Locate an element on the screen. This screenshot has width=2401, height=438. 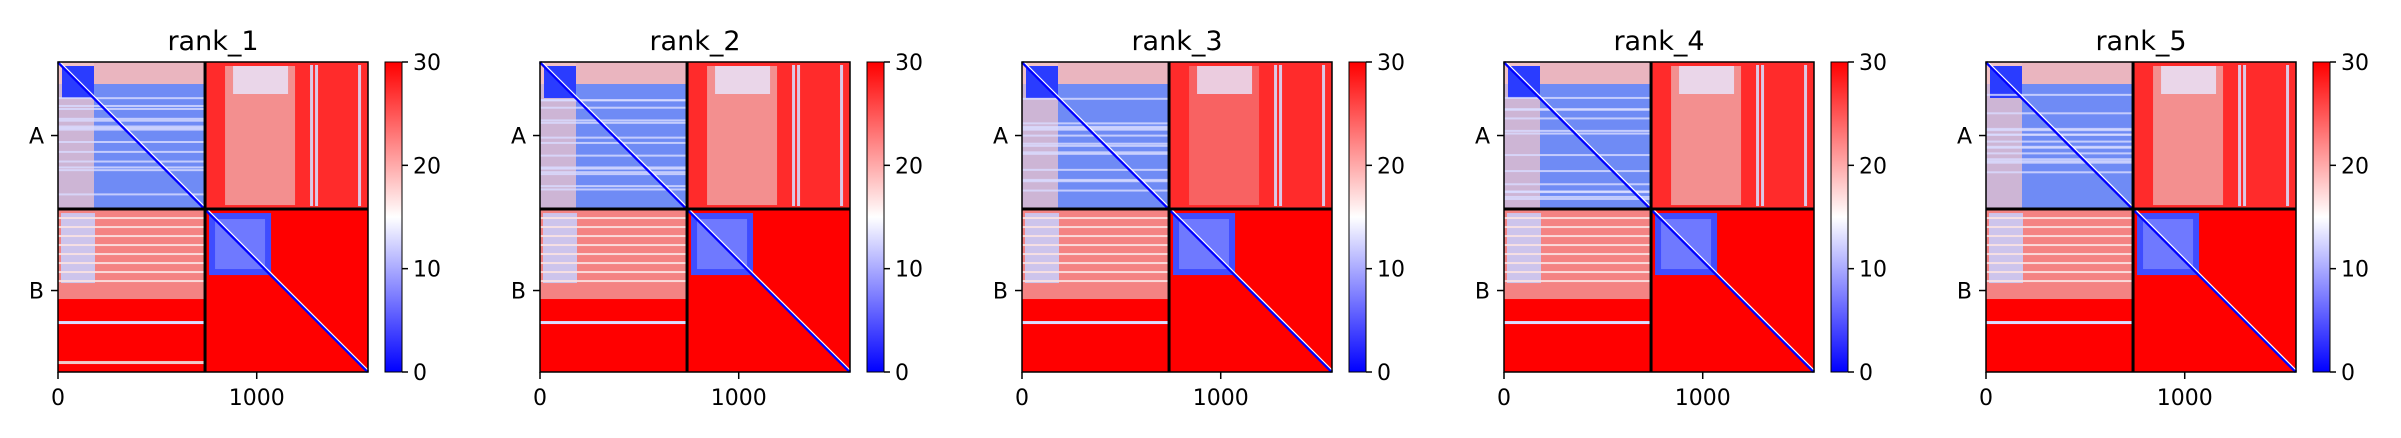
panel-title: rank_2 is located at coordinates (694, 41).